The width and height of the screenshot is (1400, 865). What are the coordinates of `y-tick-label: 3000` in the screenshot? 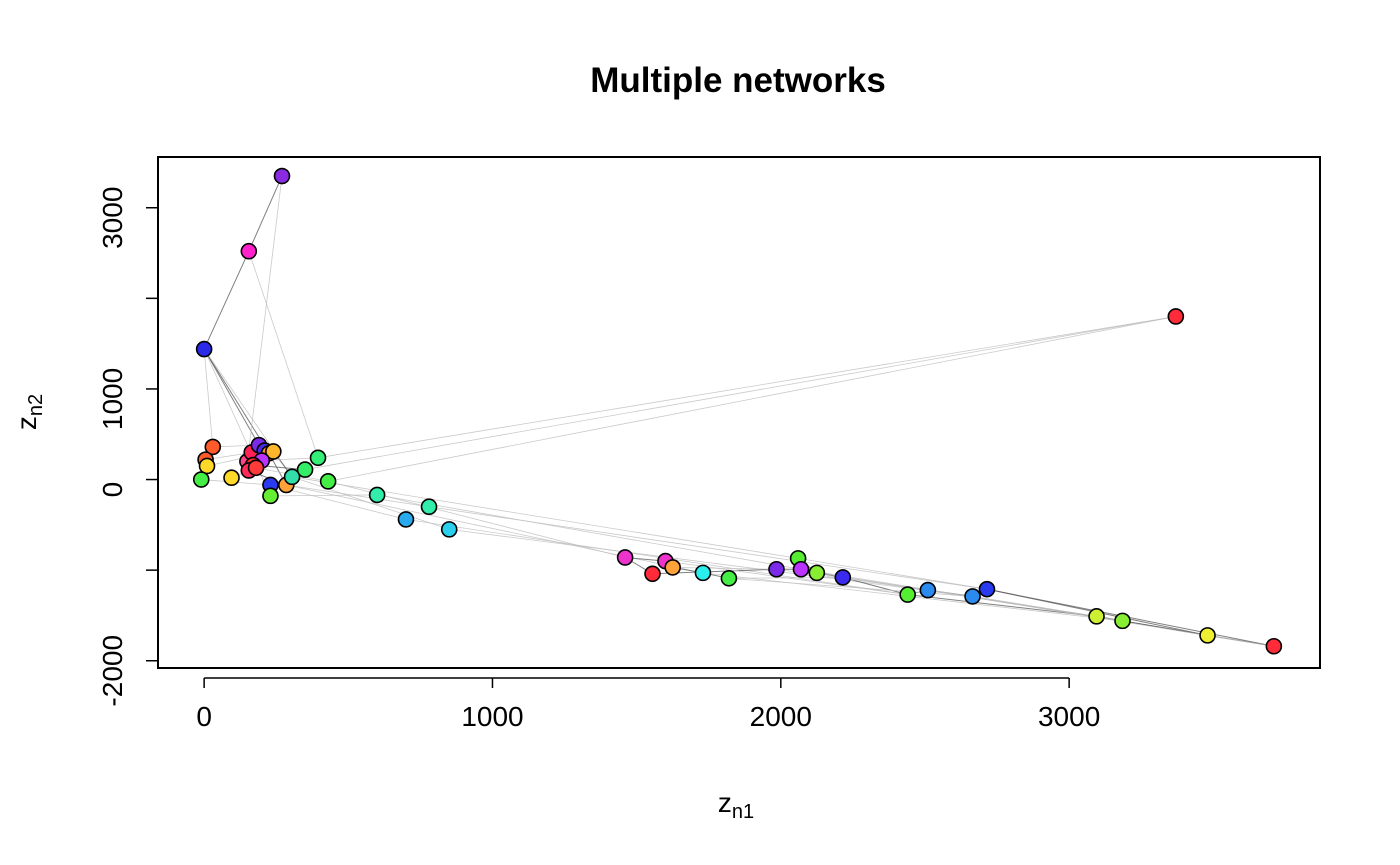 It's located at (112, 218).